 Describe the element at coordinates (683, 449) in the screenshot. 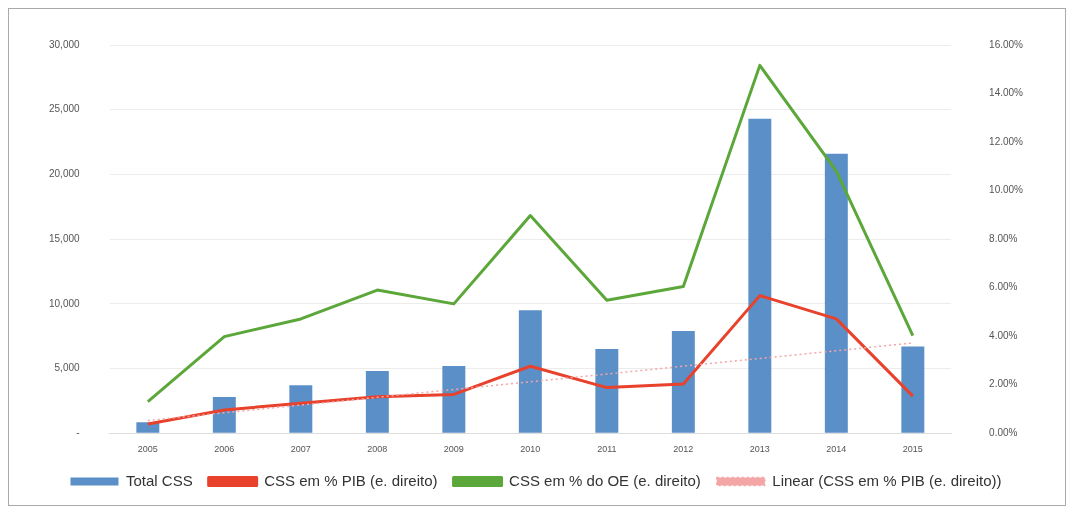

I see `x-tick-label: 2012` at that location.